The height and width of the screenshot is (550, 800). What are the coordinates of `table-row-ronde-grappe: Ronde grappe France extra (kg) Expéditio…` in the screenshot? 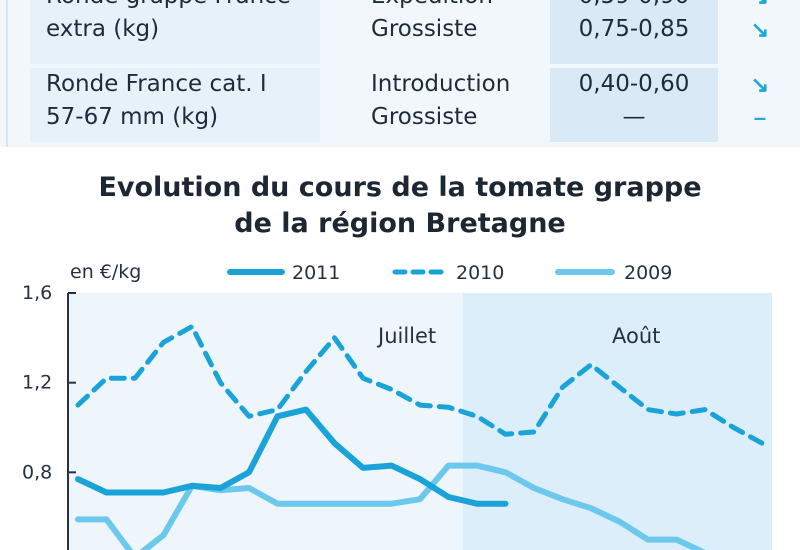 It's located at (400, 32).